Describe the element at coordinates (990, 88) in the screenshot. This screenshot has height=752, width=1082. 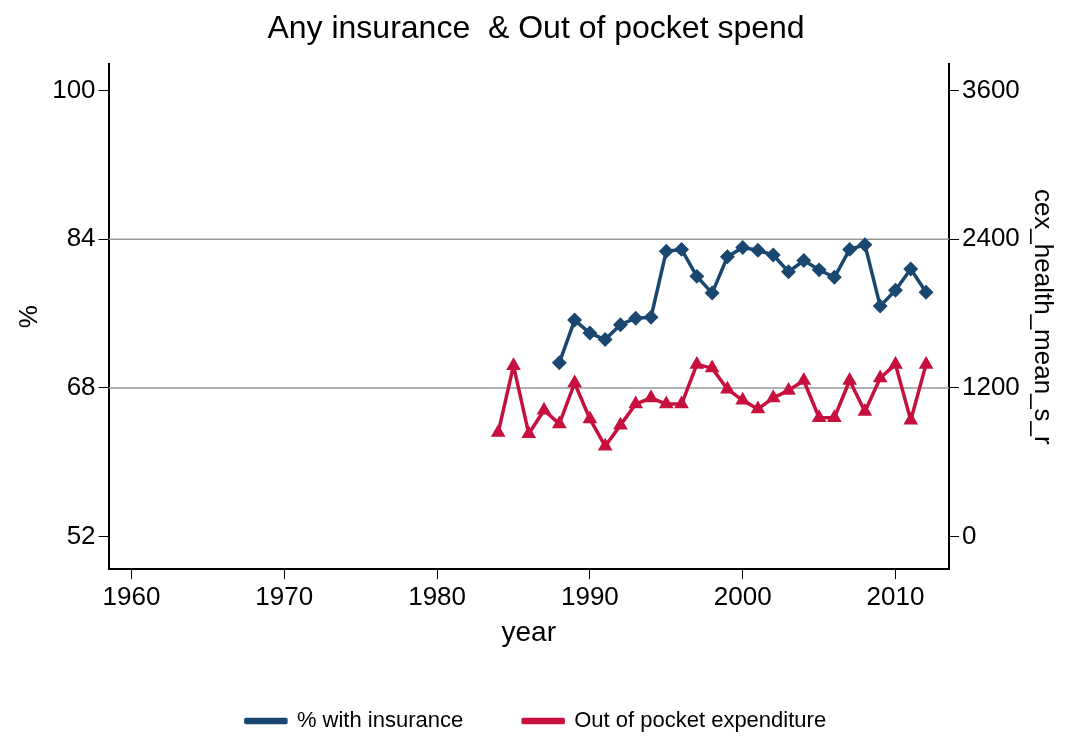
I see `y2-tick-label: 3600` at that location.